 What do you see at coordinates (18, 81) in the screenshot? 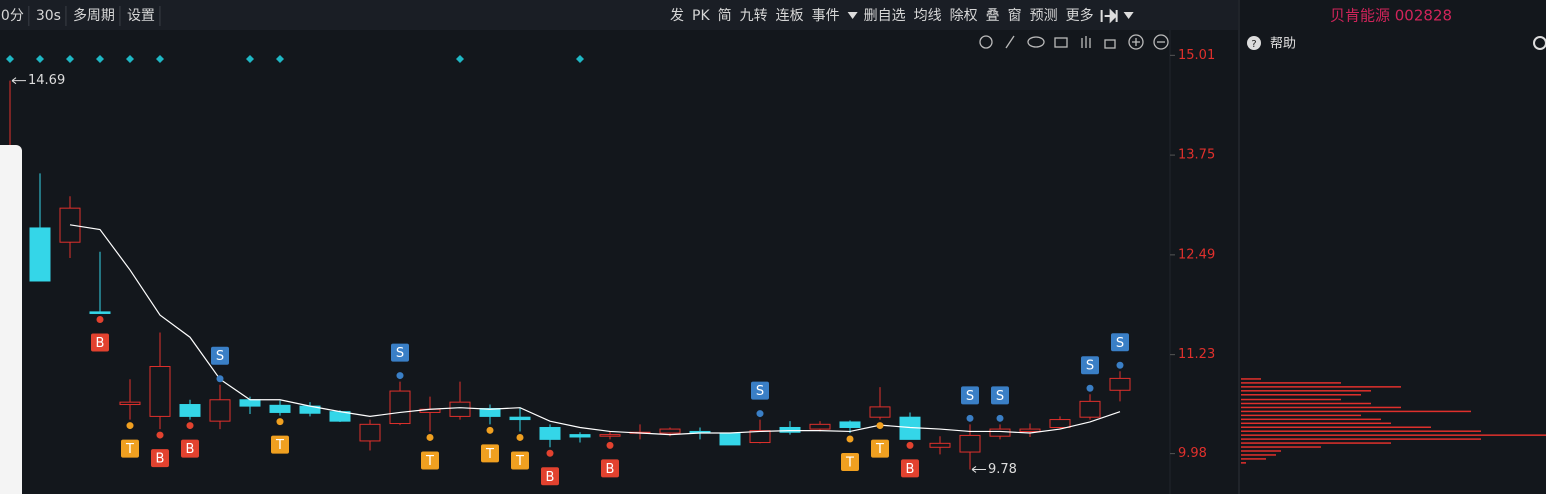
I see `high-arrow` at bounding box center [18, 81].